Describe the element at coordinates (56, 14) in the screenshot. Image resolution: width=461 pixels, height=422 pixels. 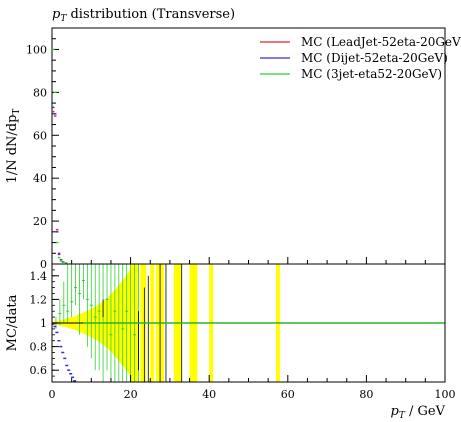
I see `title-p: p` at that location.